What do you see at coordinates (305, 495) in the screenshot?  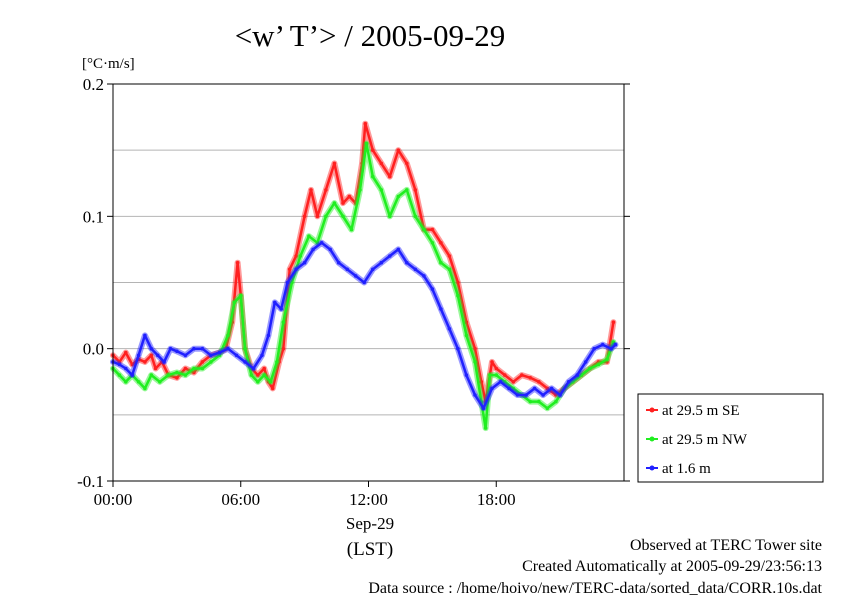 I see `x-axis: 00:00 06:00 12:00 18:00` at bounding box center [305, 495].